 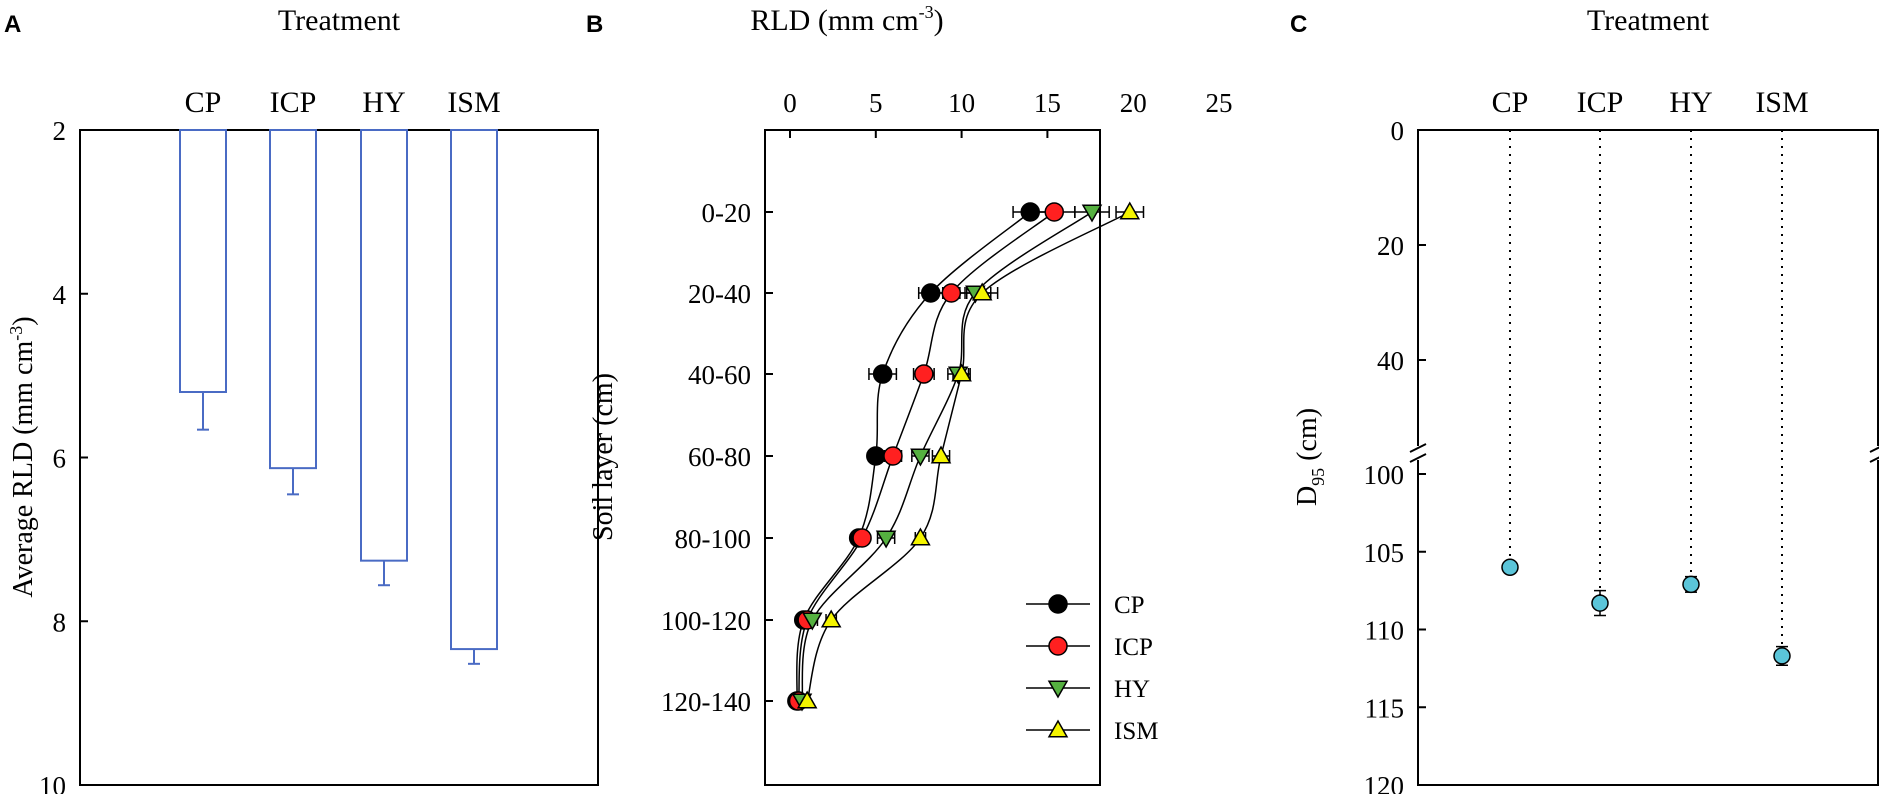 What do you see at coordinates (719, 294) in the screenshot?
I see `panel-b-ytick-label: 20-40` at bounding box center [719, 294].